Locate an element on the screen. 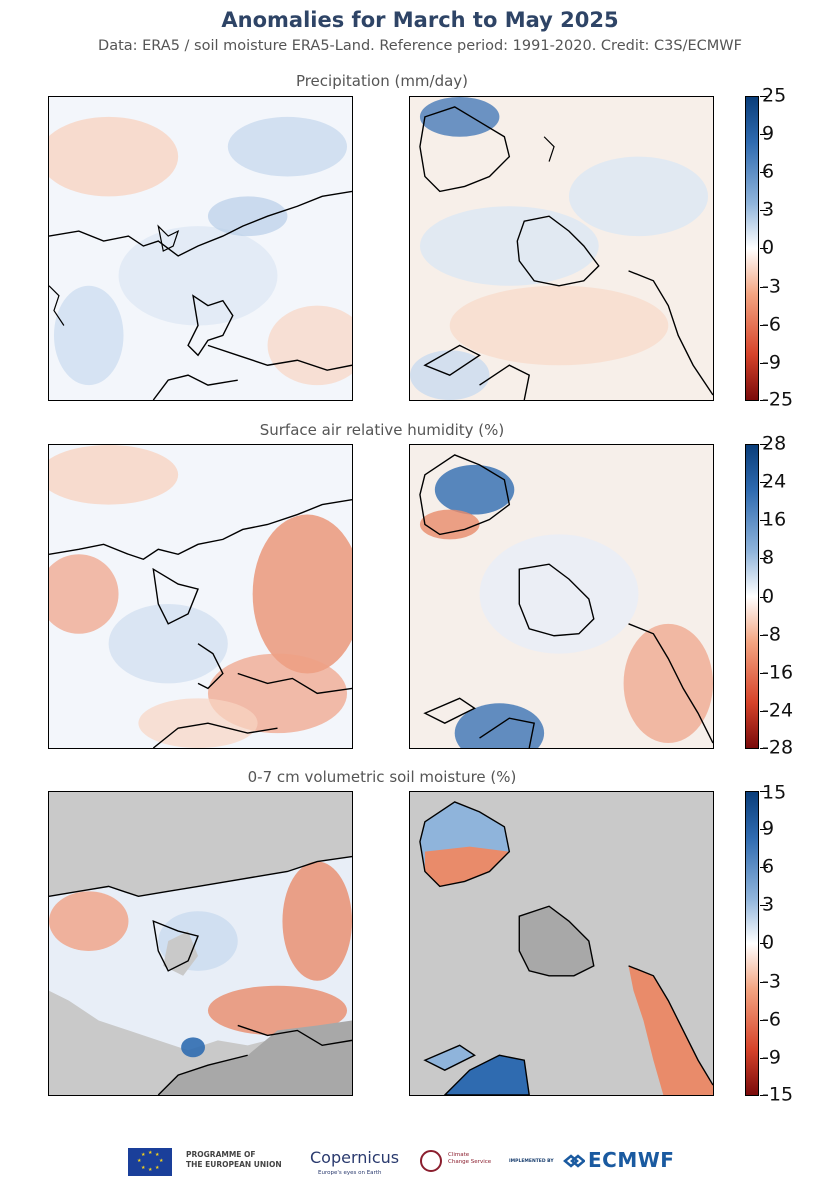 The image size is (840, 1200). precip-tick-label: 6 is located at coordinates (768, 171).